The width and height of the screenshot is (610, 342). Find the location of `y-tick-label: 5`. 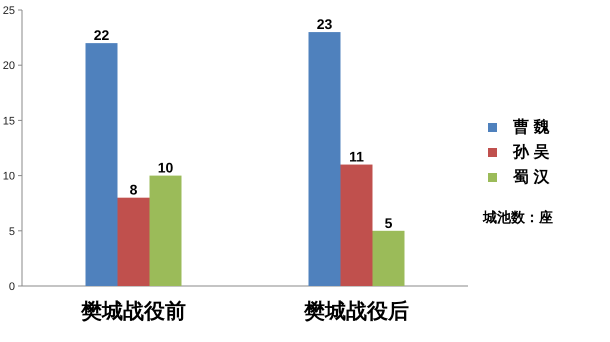

y-tick-label: 5 is located at coordinates (11, 232).